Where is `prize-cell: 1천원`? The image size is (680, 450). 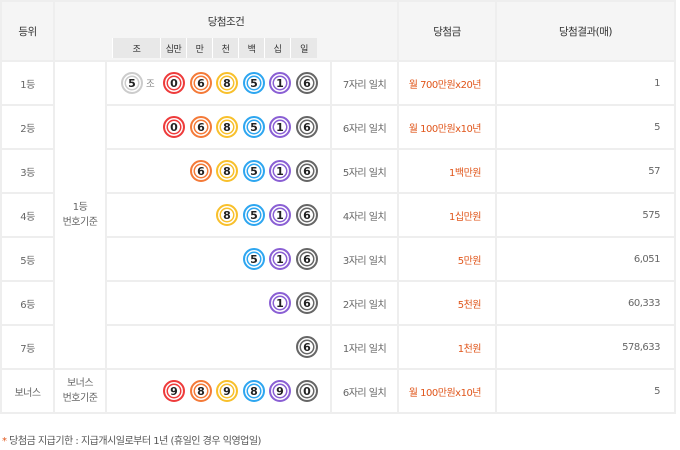 prize-cell: 1천원 is located at coordinates (447, 347).